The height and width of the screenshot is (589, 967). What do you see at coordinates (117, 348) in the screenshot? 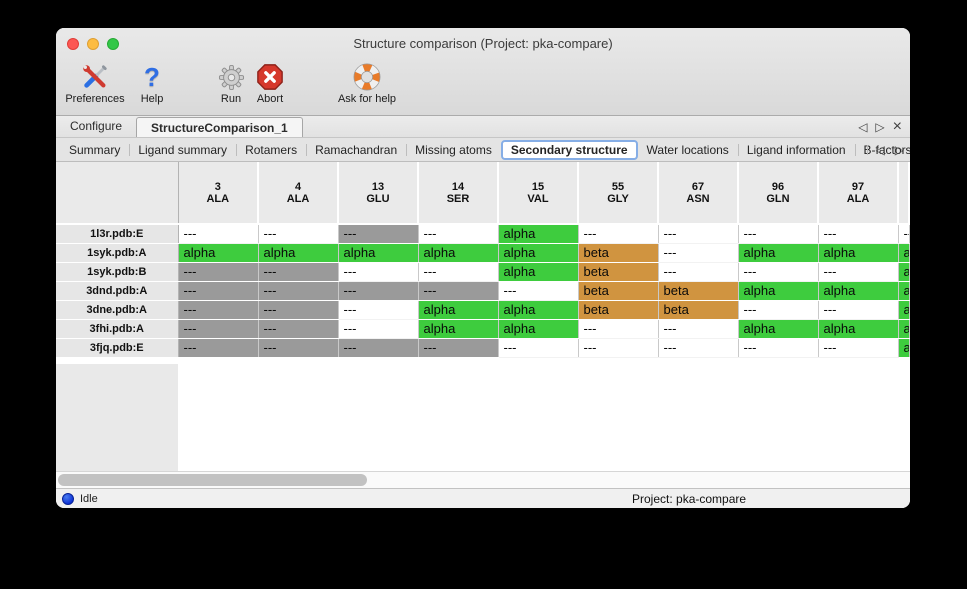
I see `row-header: 3fjq.pdb:E` at bounding box center [117, 348].